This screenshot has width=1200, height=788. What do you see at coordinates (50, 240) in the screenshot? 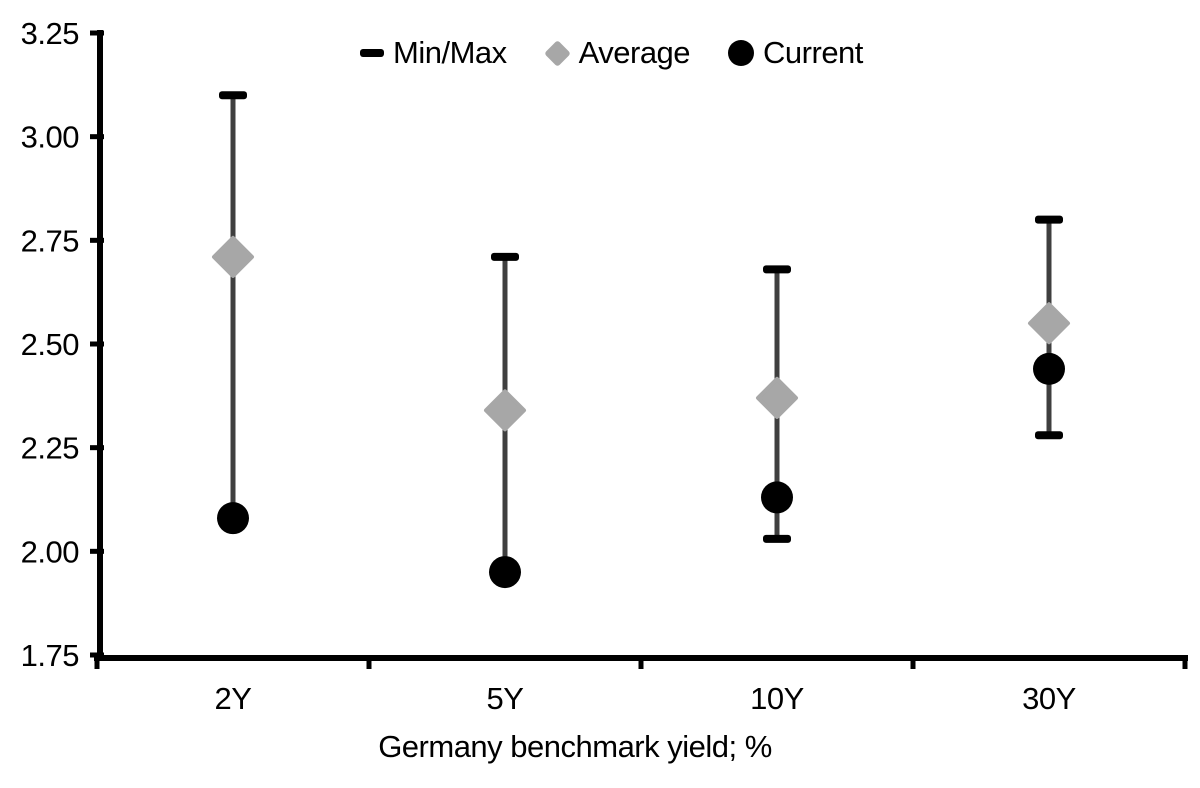
I see `y-tick-label: 2.75` at bounding box center [50, 240].